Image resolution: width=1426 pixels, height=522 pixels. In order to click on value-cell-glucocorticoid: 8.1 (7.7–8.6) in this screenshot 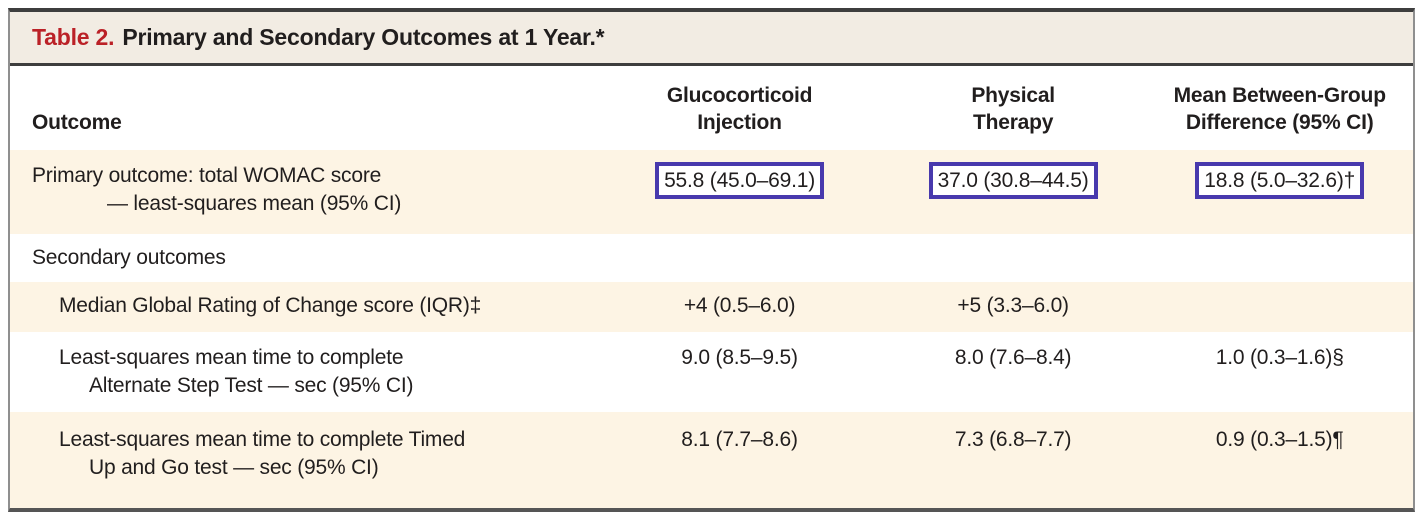, I will do `click(739, 460)`.